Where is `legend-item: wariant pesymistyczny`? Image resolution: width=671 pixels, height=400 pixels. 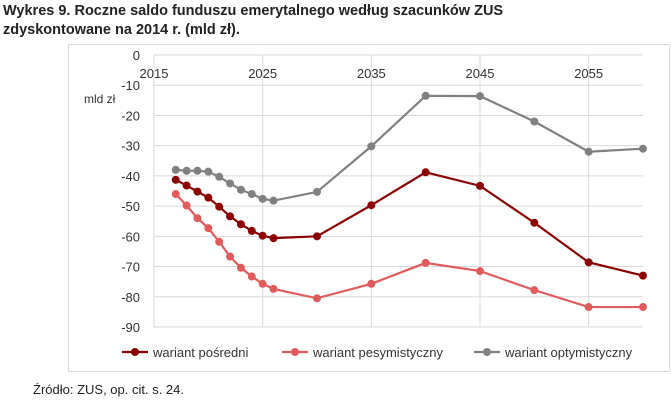
legend-item: wariant pesymistyczny is located at coordinates (363, 352).